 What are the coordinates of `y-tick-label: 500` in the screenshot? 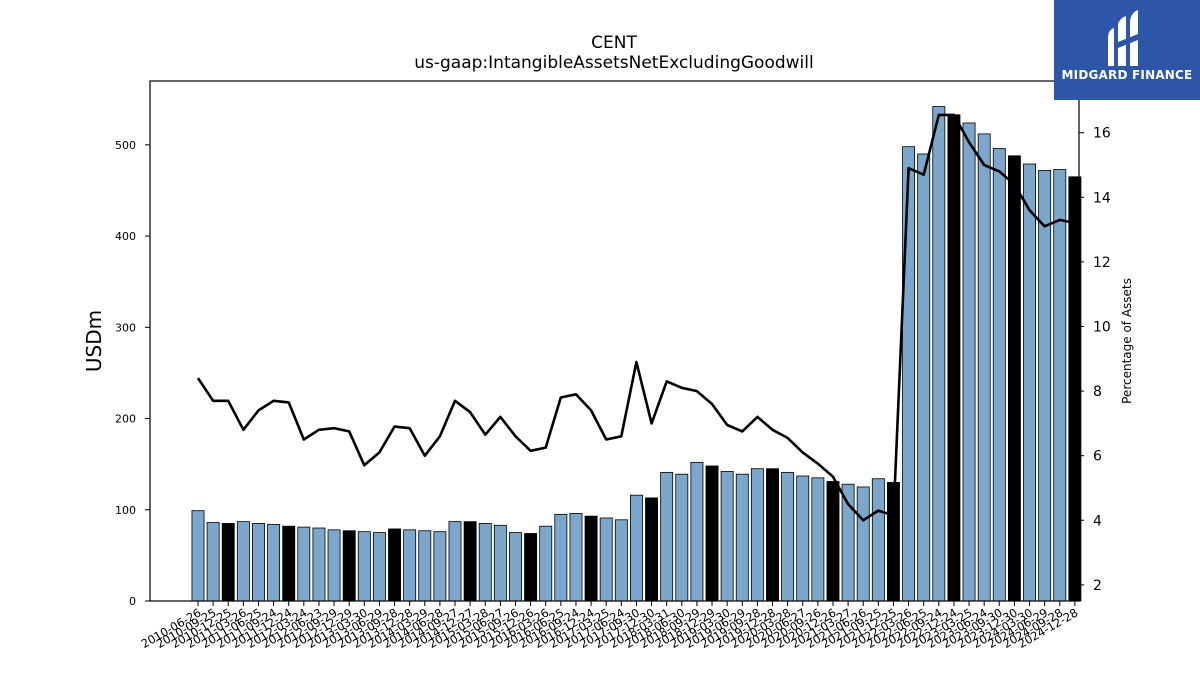 It's located at (125, 145).